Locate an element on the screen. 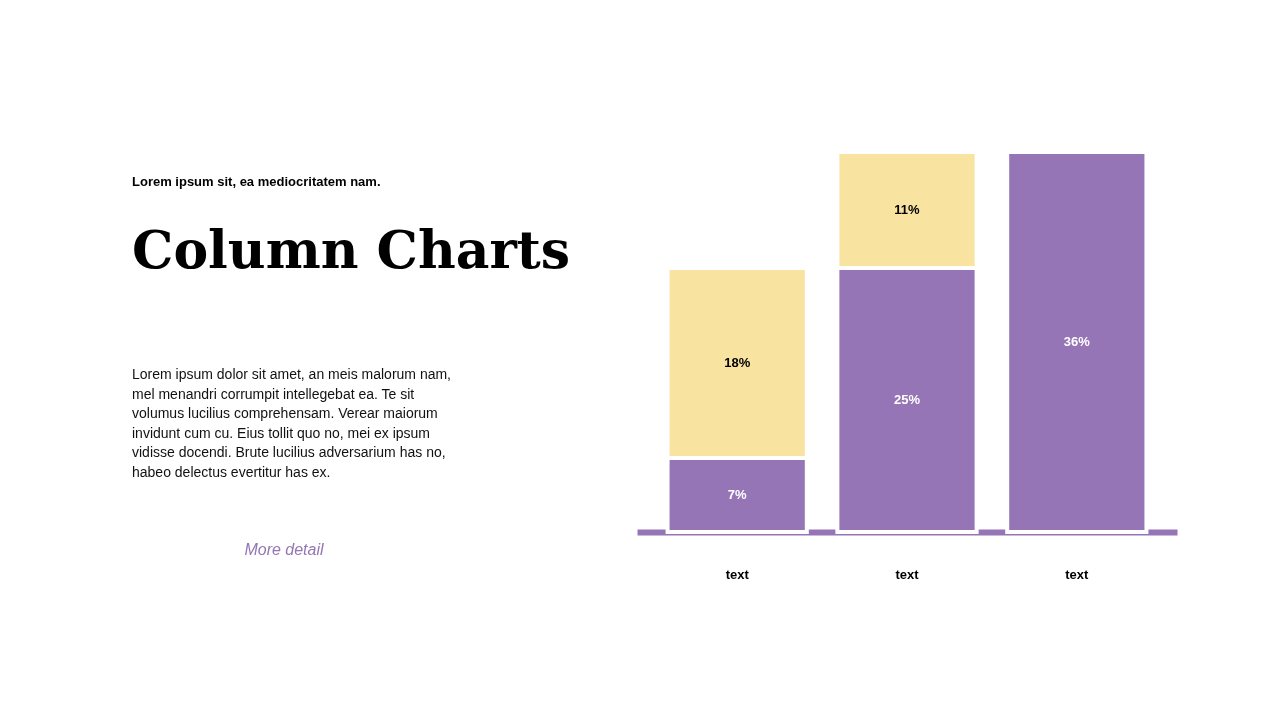 This screenshot has height=720, width=1280. data-label: 18% is located at coordinates (737, 363).